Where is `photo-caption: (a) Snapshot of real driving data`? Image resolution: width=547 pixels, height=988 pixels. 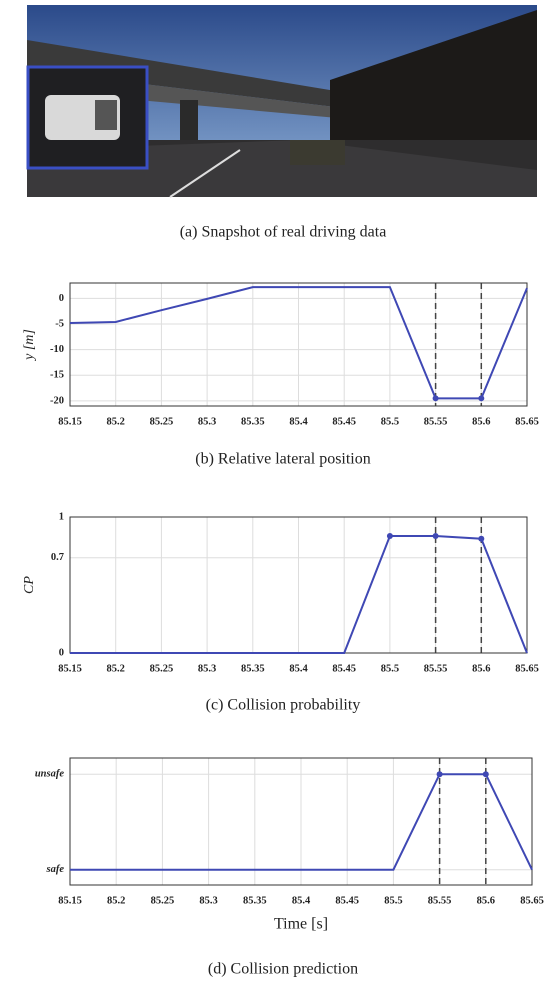
photo-caption: (a) Snapshot of real driving data is located at coordinates (283, 232).